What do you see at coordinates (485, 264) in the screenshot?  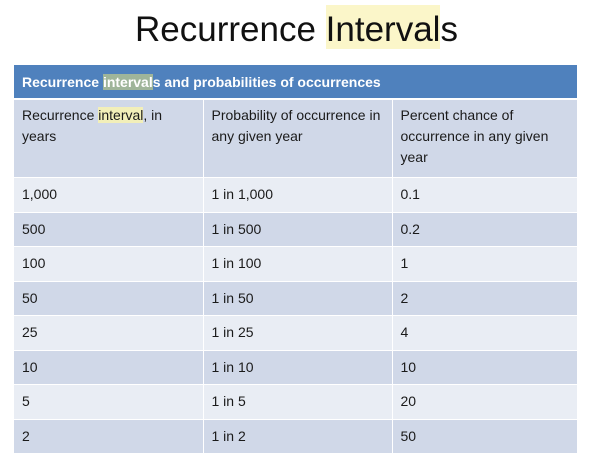 I see `cell-percent: 1` at bounding box center [485, 264].